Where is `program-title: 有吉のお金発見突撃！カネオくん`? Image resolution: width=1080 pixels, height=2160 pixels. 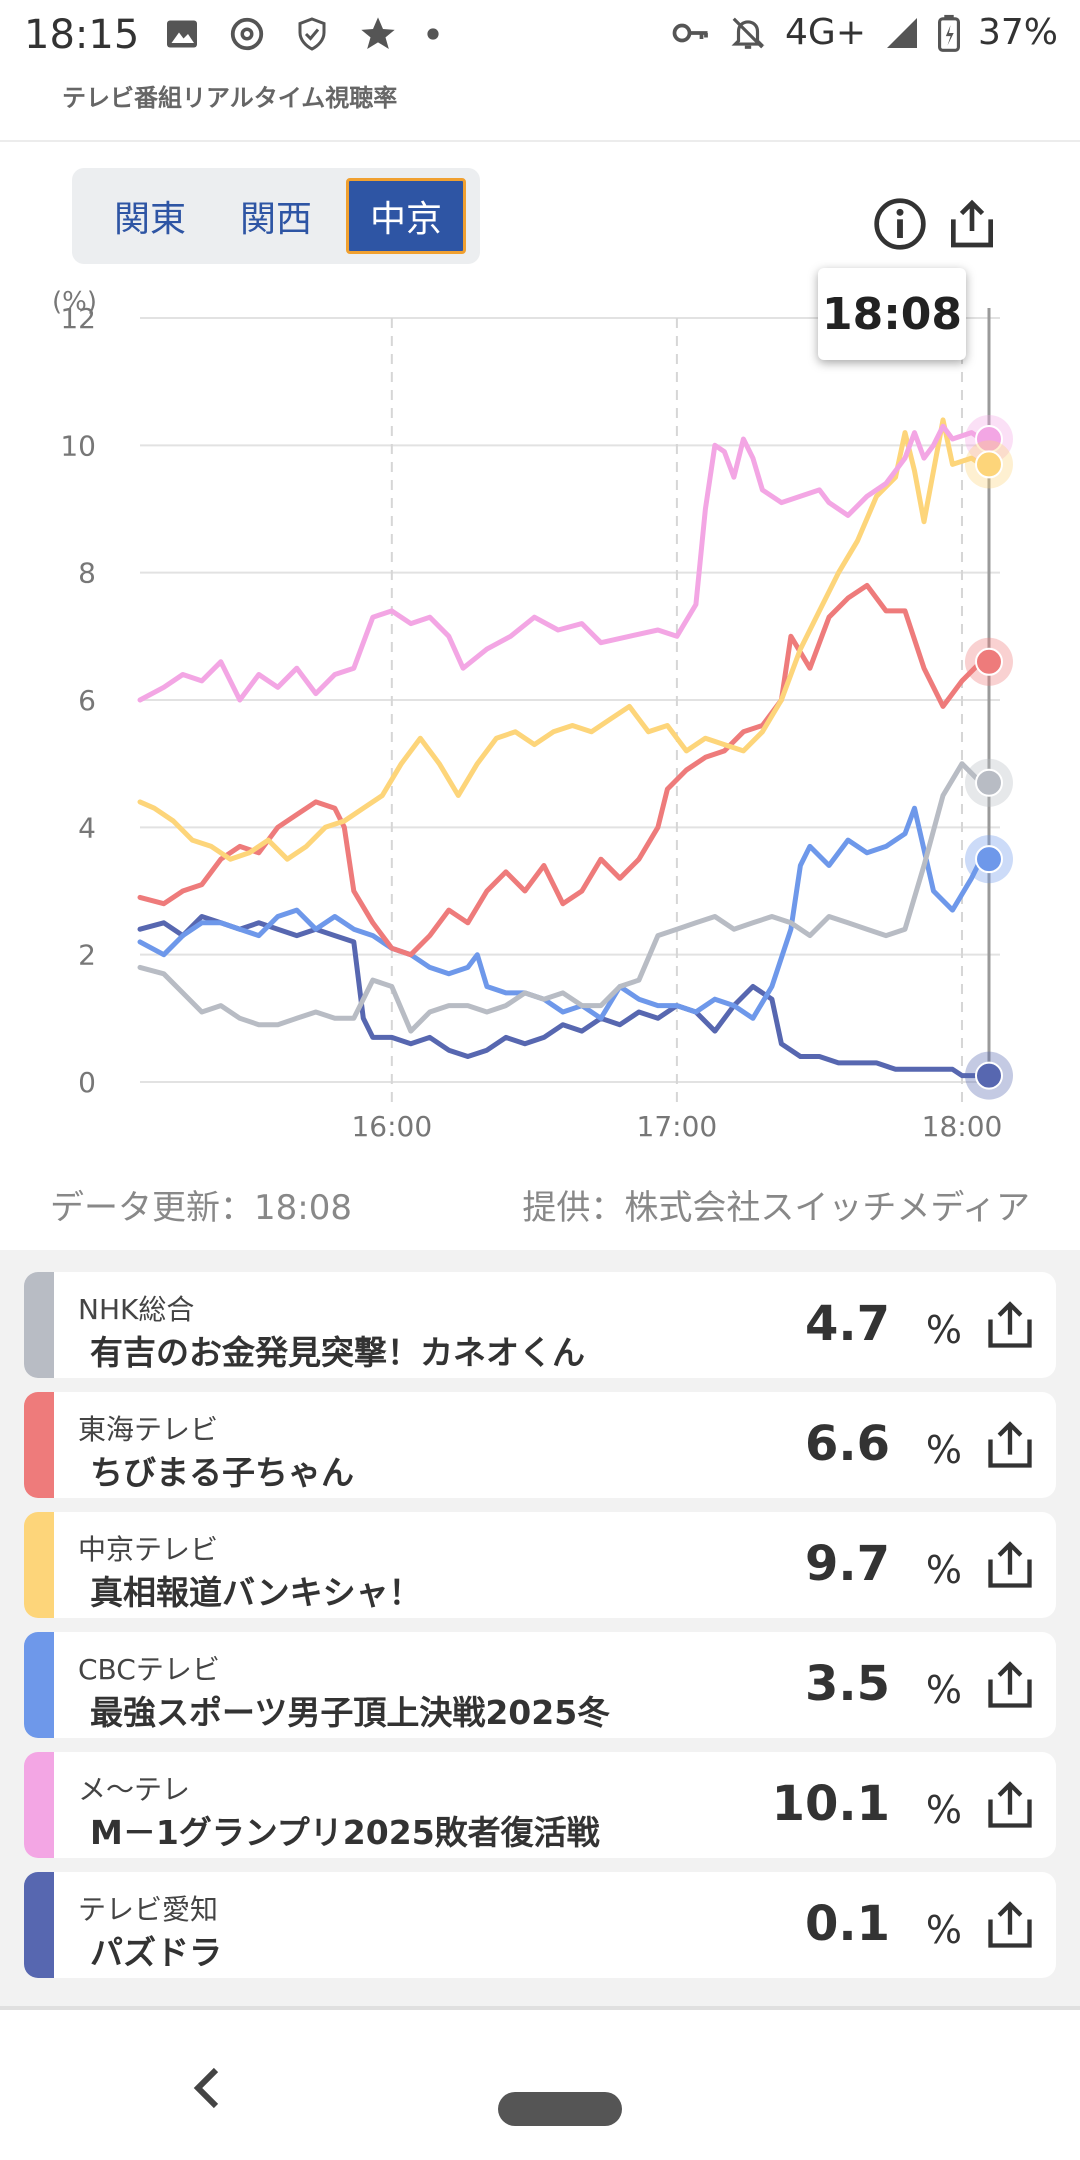 program-title: 有吉のお金発見突撃！カネオくん is located at coordinates (337, 1352).